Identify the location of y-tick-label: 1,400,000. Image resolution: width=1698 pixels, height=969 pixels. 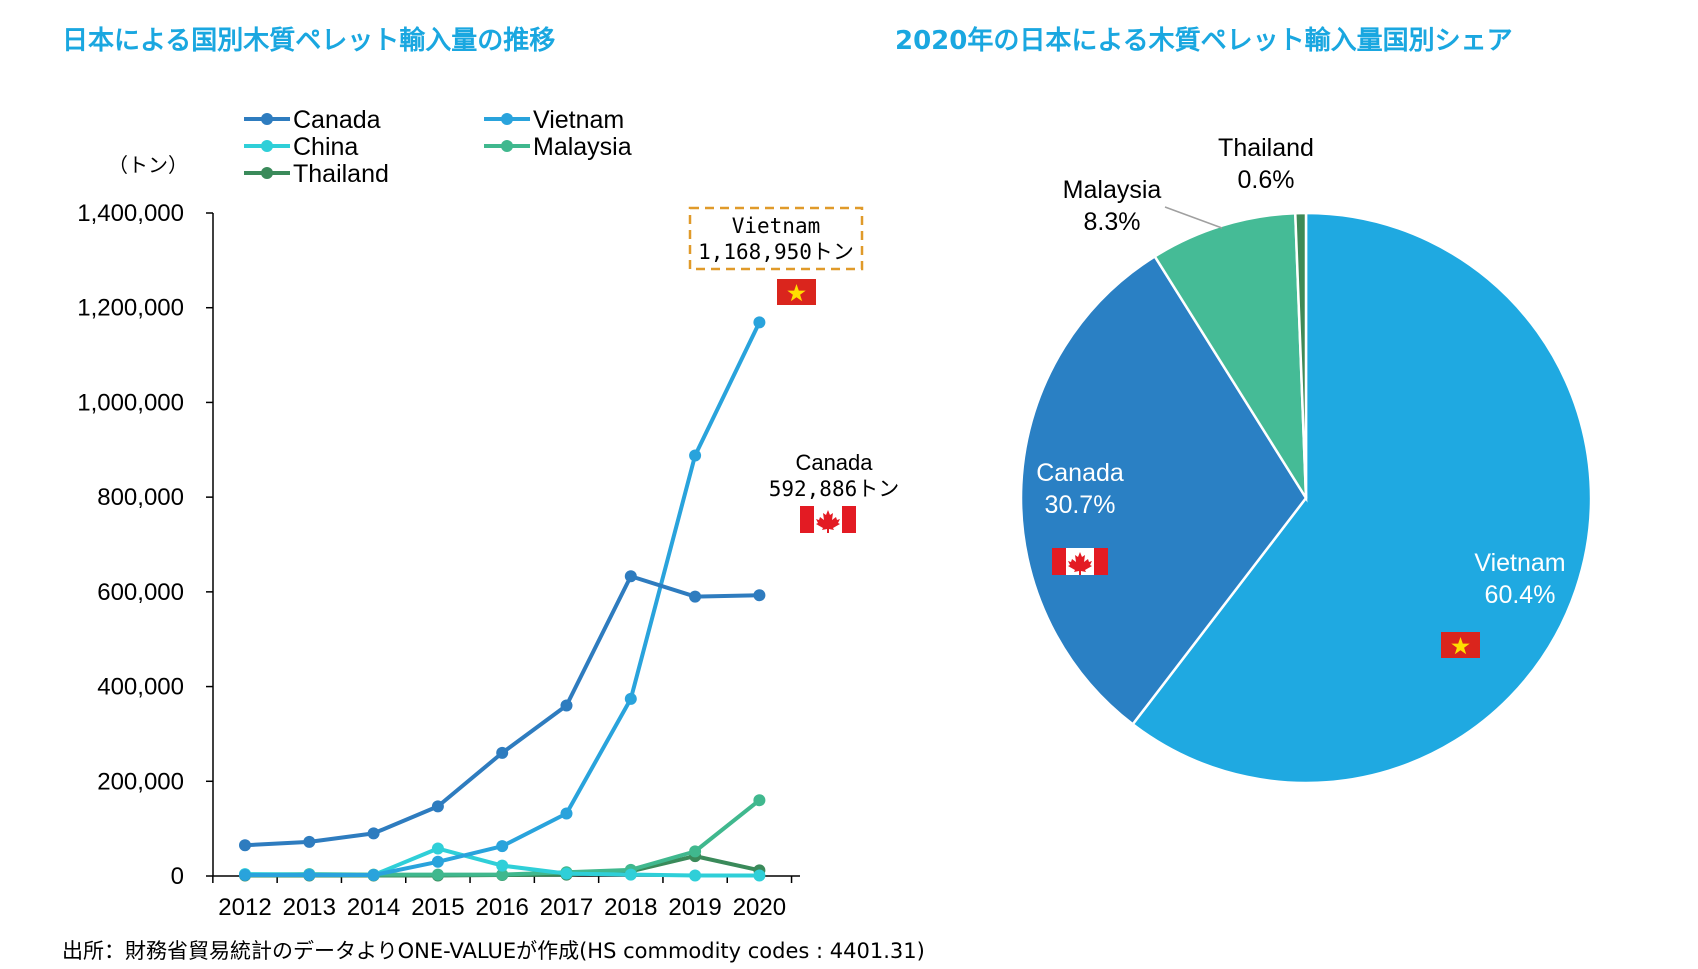
(130, 213).